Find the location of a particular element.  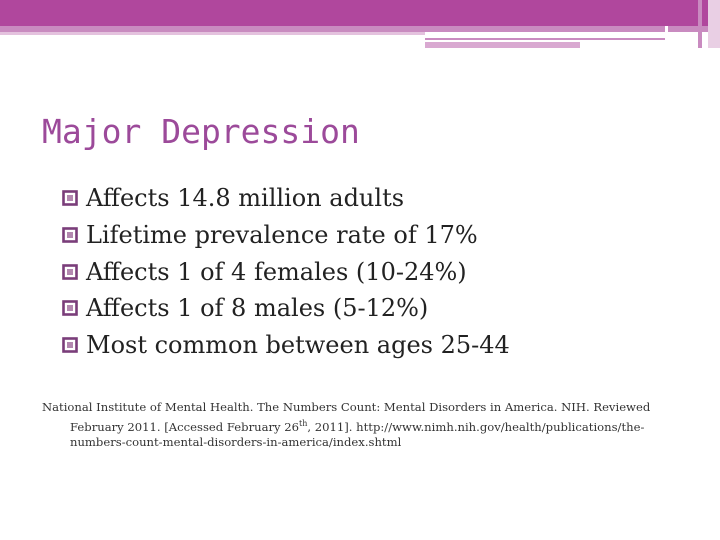

bullet-text: Lifetime prevalence rate of 17% is located at coordinates (282, 234).